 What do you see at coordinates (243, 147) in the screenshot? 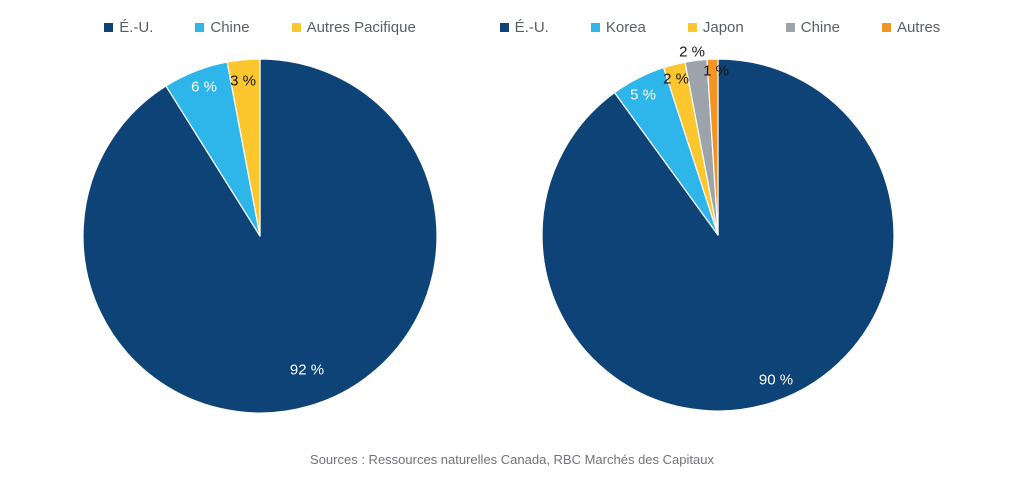
I see `pie-0-slice-autres-pacifique` at bounding box center [243, 147].